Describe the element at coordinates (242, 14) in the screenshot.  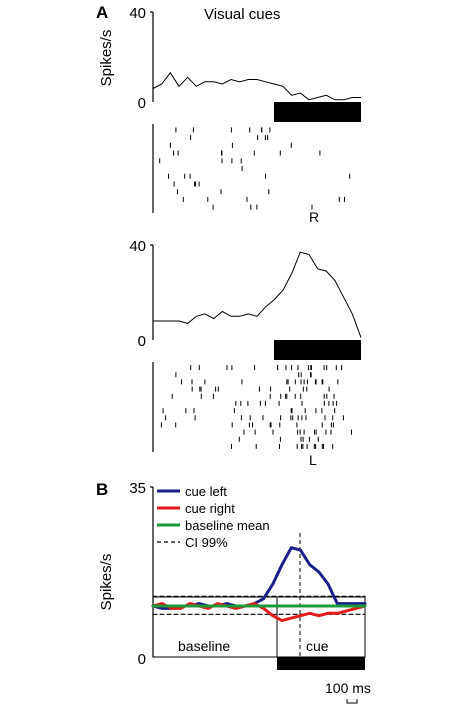
I see `panel-a-title: Visual cues` at that location.